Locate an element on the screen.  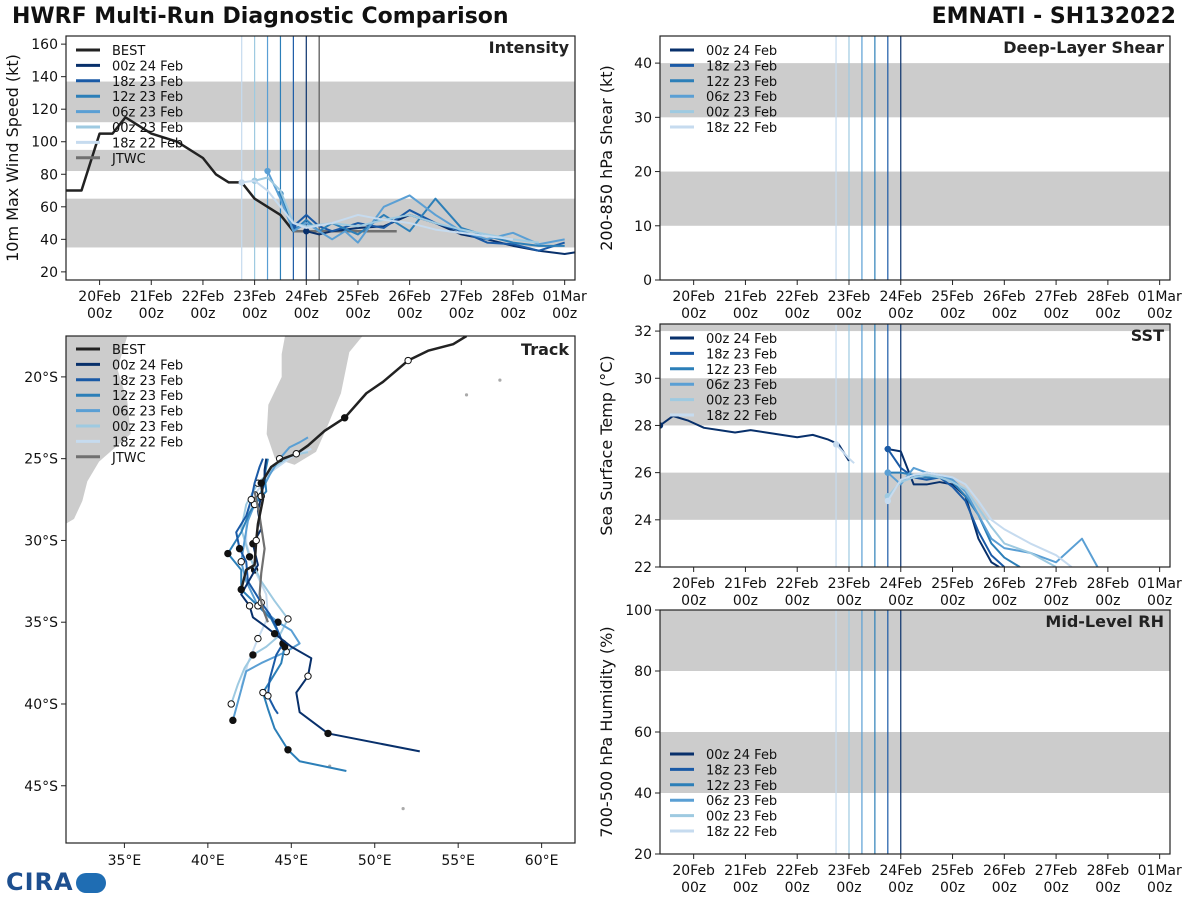
intensity-xtick-label: 25Feb is located at coordinates (358, 297).